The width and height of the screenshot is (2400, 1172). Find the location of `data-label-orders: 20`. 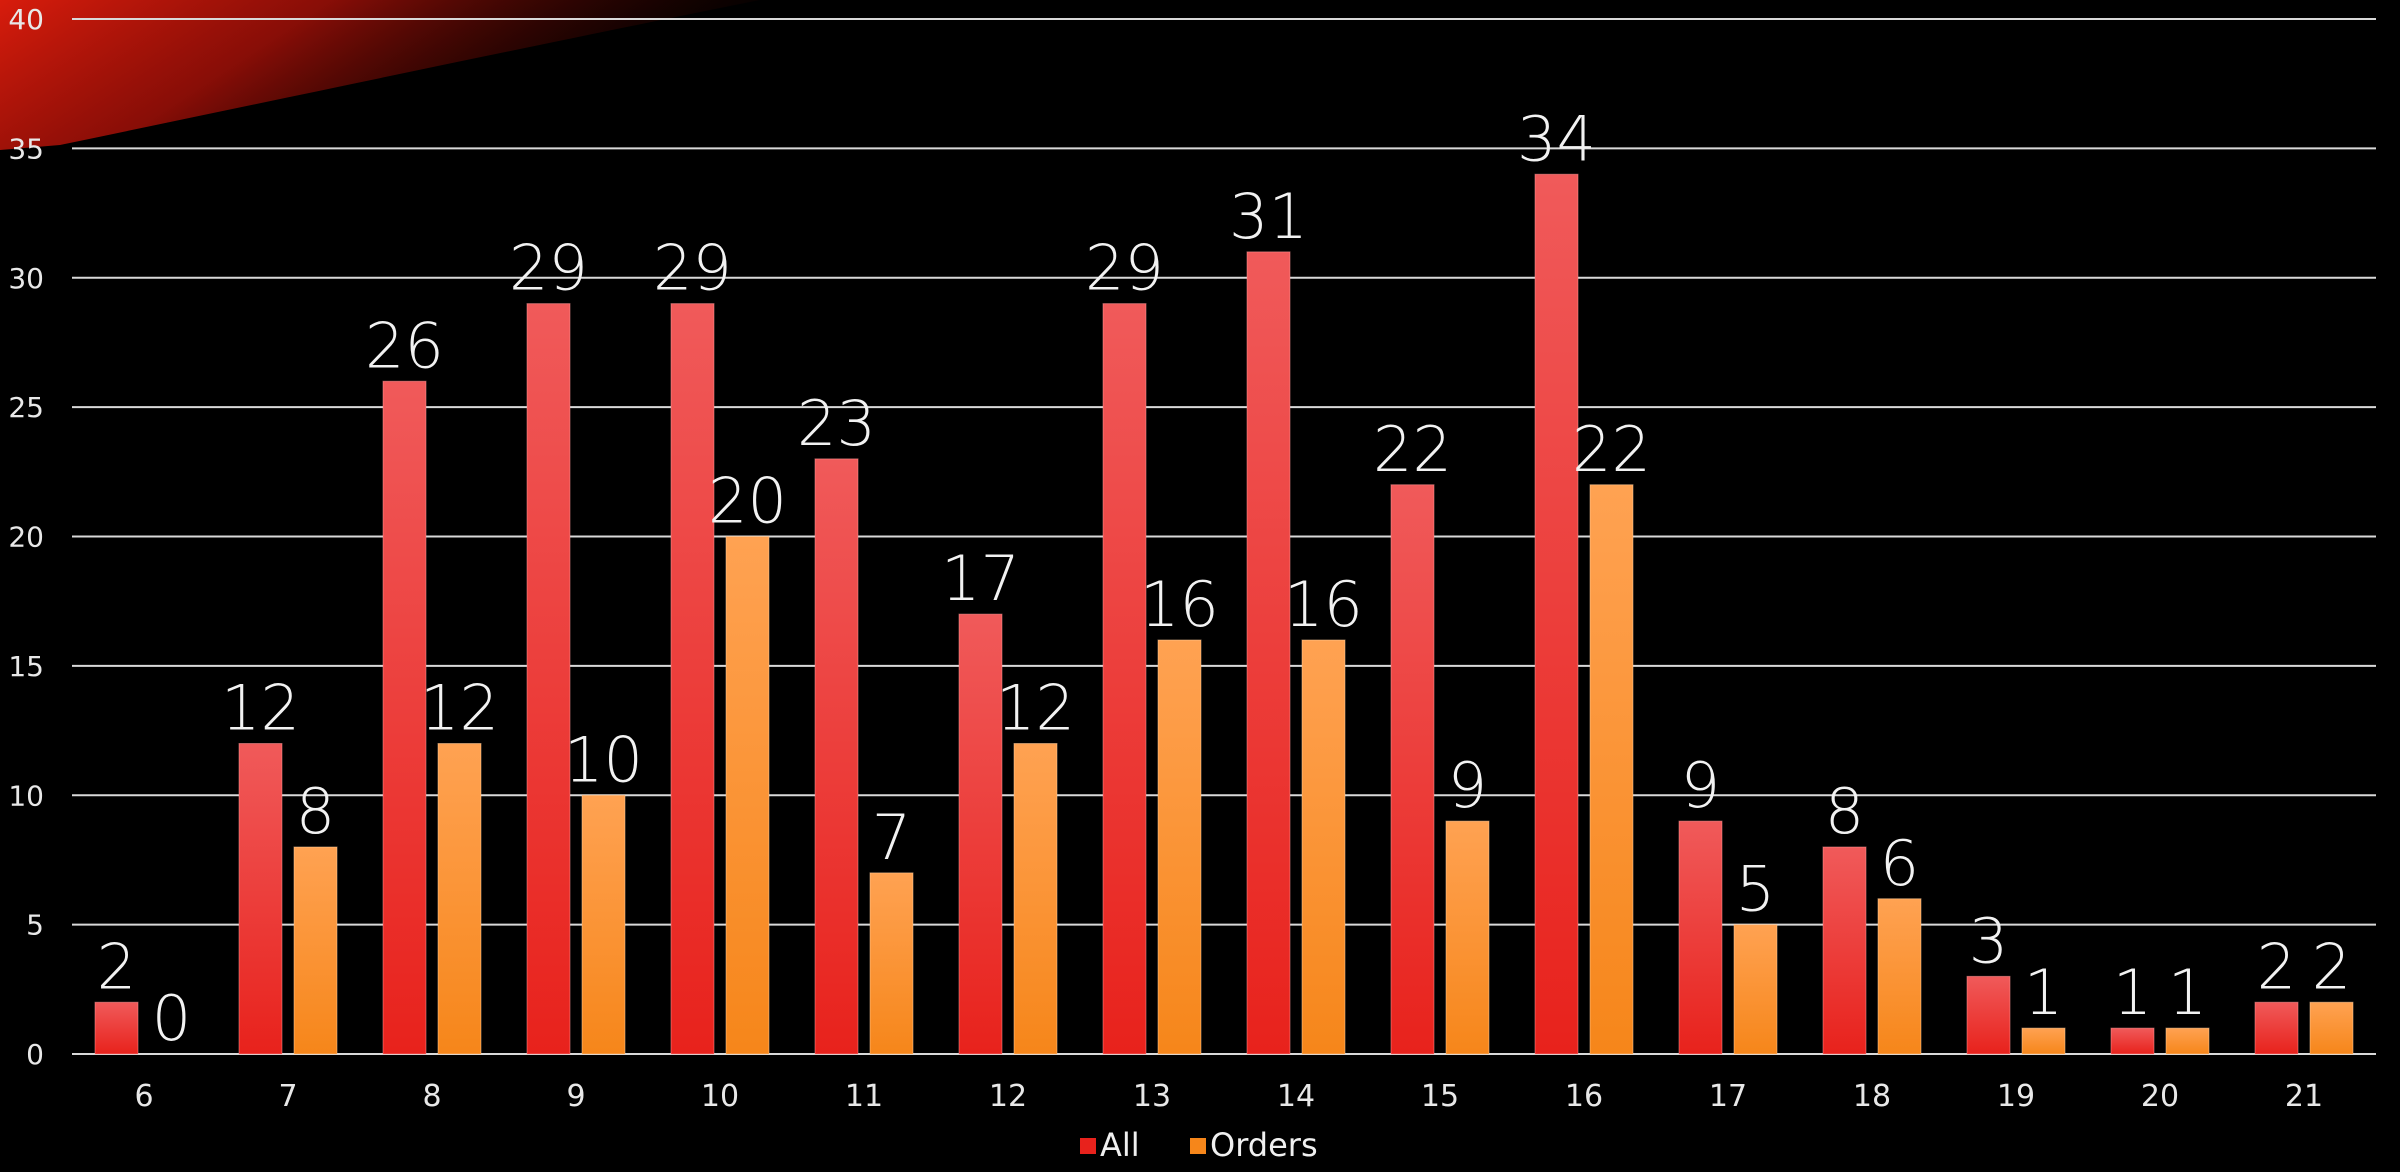

data-label-orders: 20 is located at coordinates (747, 501).